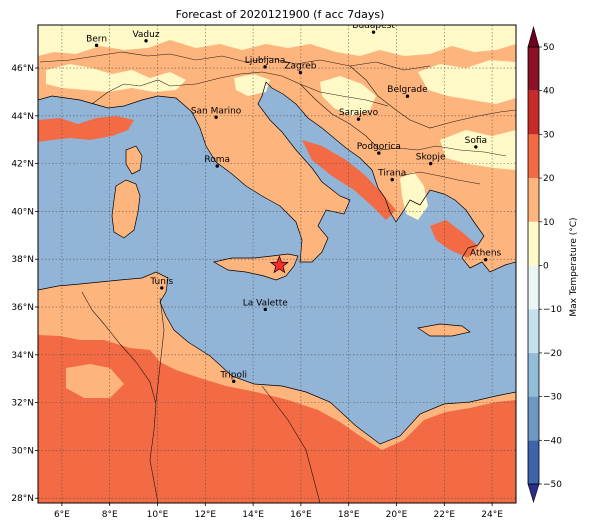 The height and width of the screenshot is (529, 592). Describe the element at coordinates (217, 160) in the screenshot. I see `city-label: Roma` at that location.